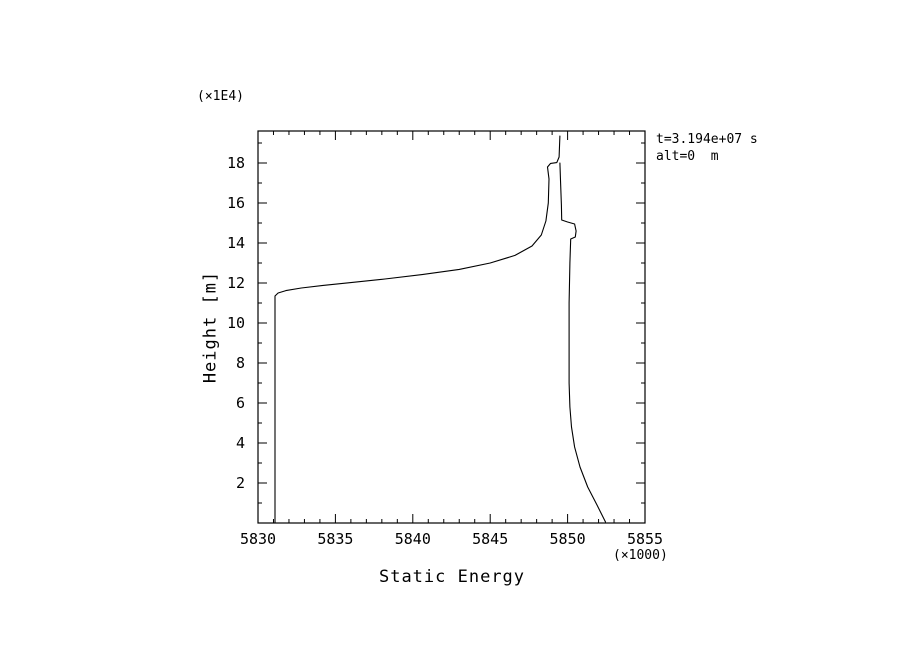 The image size is (904, 654). What do you see at coordinates (707, 139) in the screenshot?
I see `annotation-time: t=3.194e+07 s` at bounding box center [707, 139].